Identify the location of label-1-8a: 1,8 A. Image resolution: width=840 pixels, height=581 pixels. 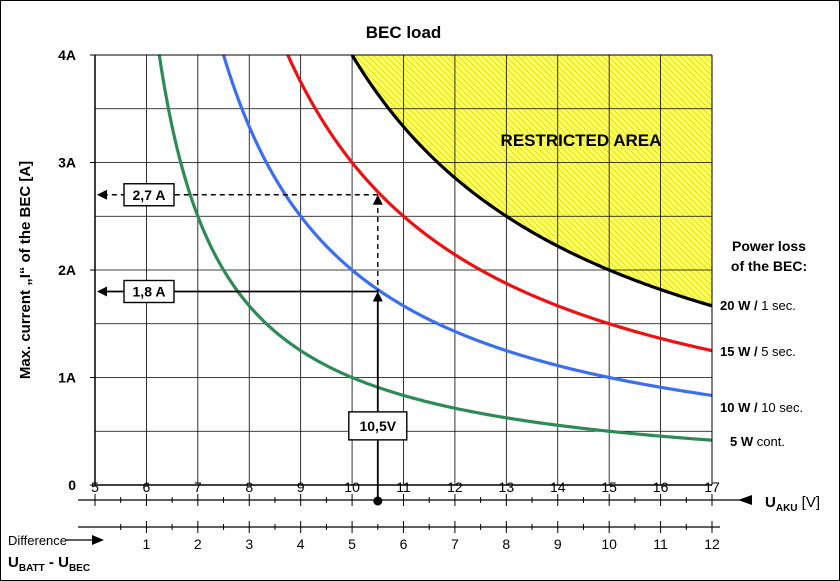
(149, 292).